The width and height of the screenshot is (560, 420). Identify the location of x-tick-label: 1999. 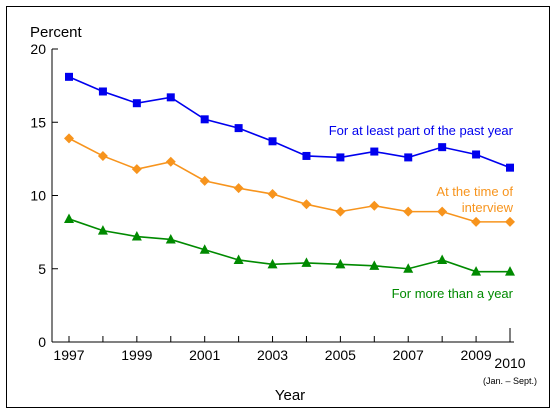
(136, 355).